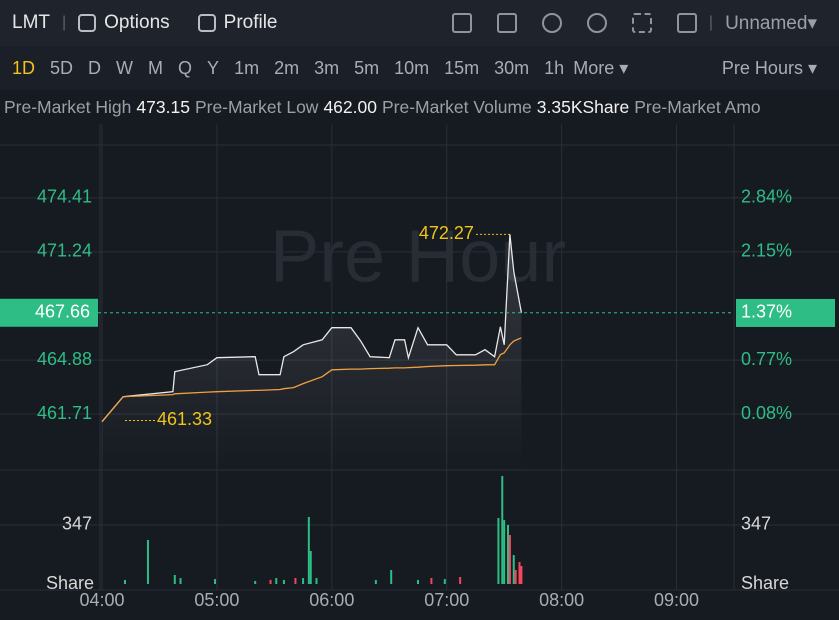 Image resolution: width=839 pixels, height=620 pixels. I want to click on watermark: Pre Hour, so click(418, 256).